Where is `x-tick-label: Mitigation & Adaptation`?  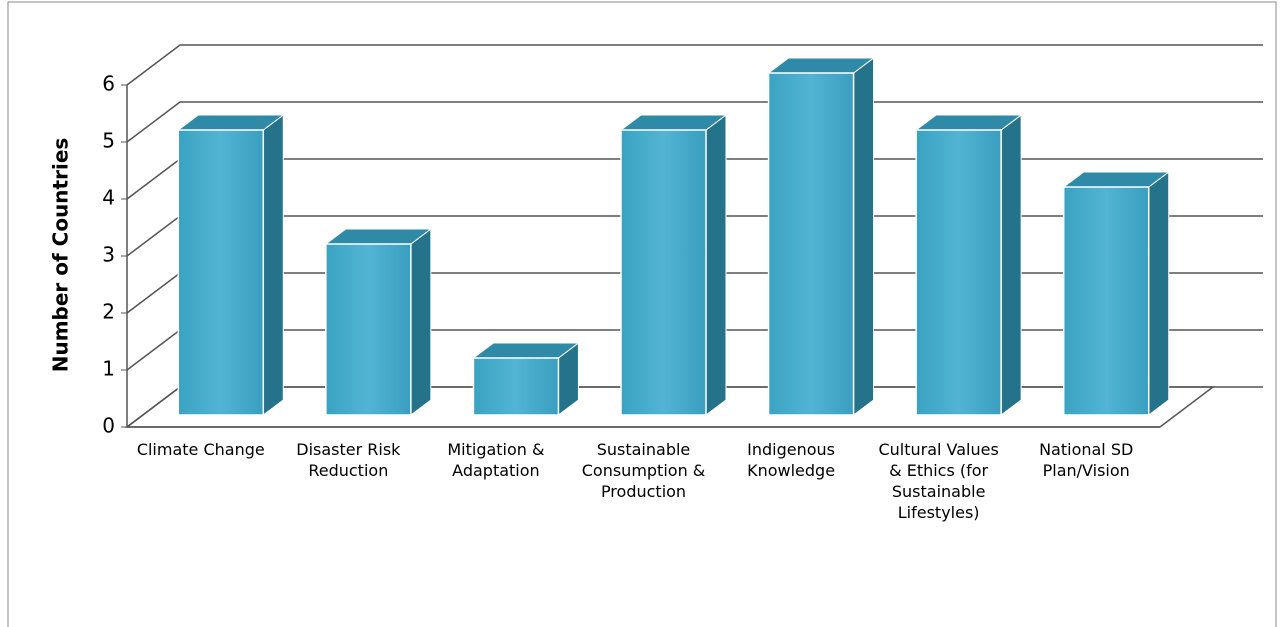 x-tick-label: Mitigation & Adaptation is located at coordinates (496, 460).